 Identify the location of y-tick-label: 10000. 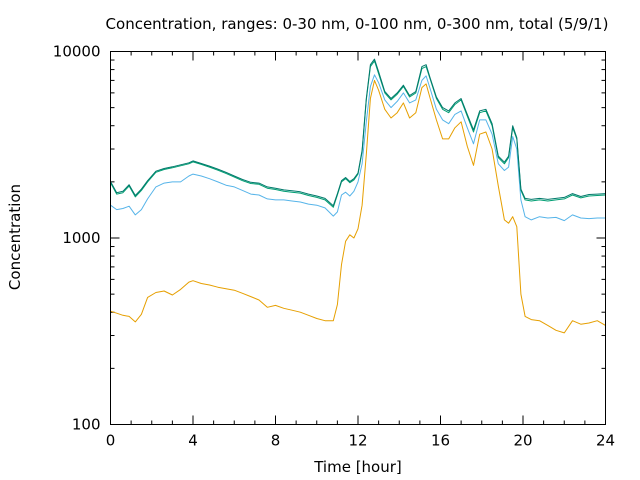
(77, 52).